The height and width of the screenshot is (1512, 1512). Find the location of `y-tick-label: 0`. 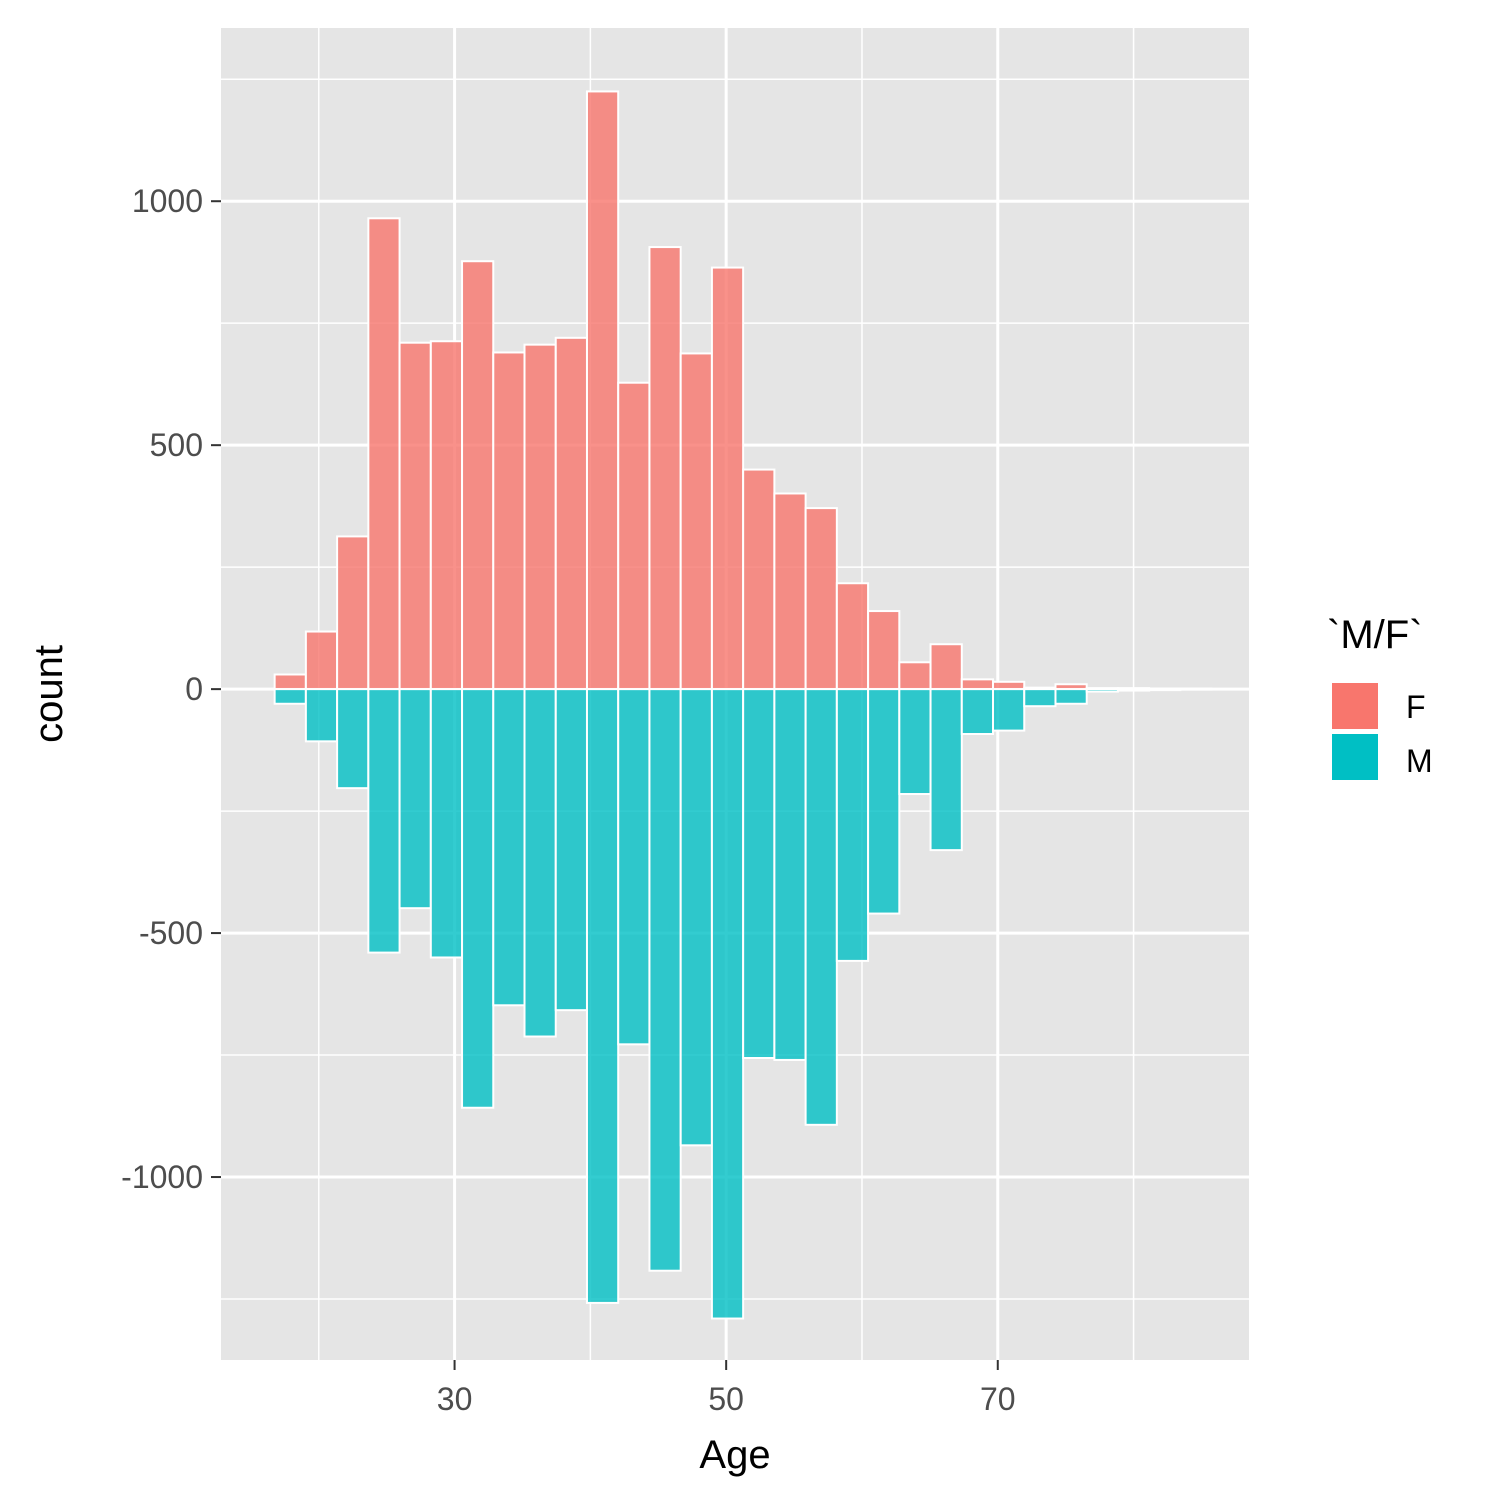

y-tick-label: 0 is located at coordinates (194, 689).